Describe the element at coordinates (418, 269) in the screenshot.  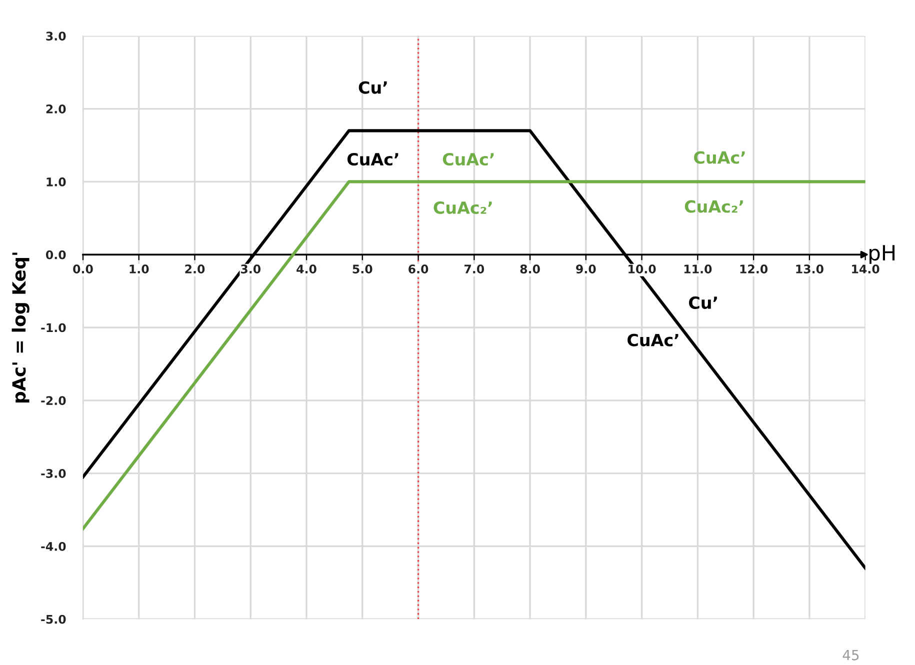
I see `x-tick-label: 6.0` at that location.